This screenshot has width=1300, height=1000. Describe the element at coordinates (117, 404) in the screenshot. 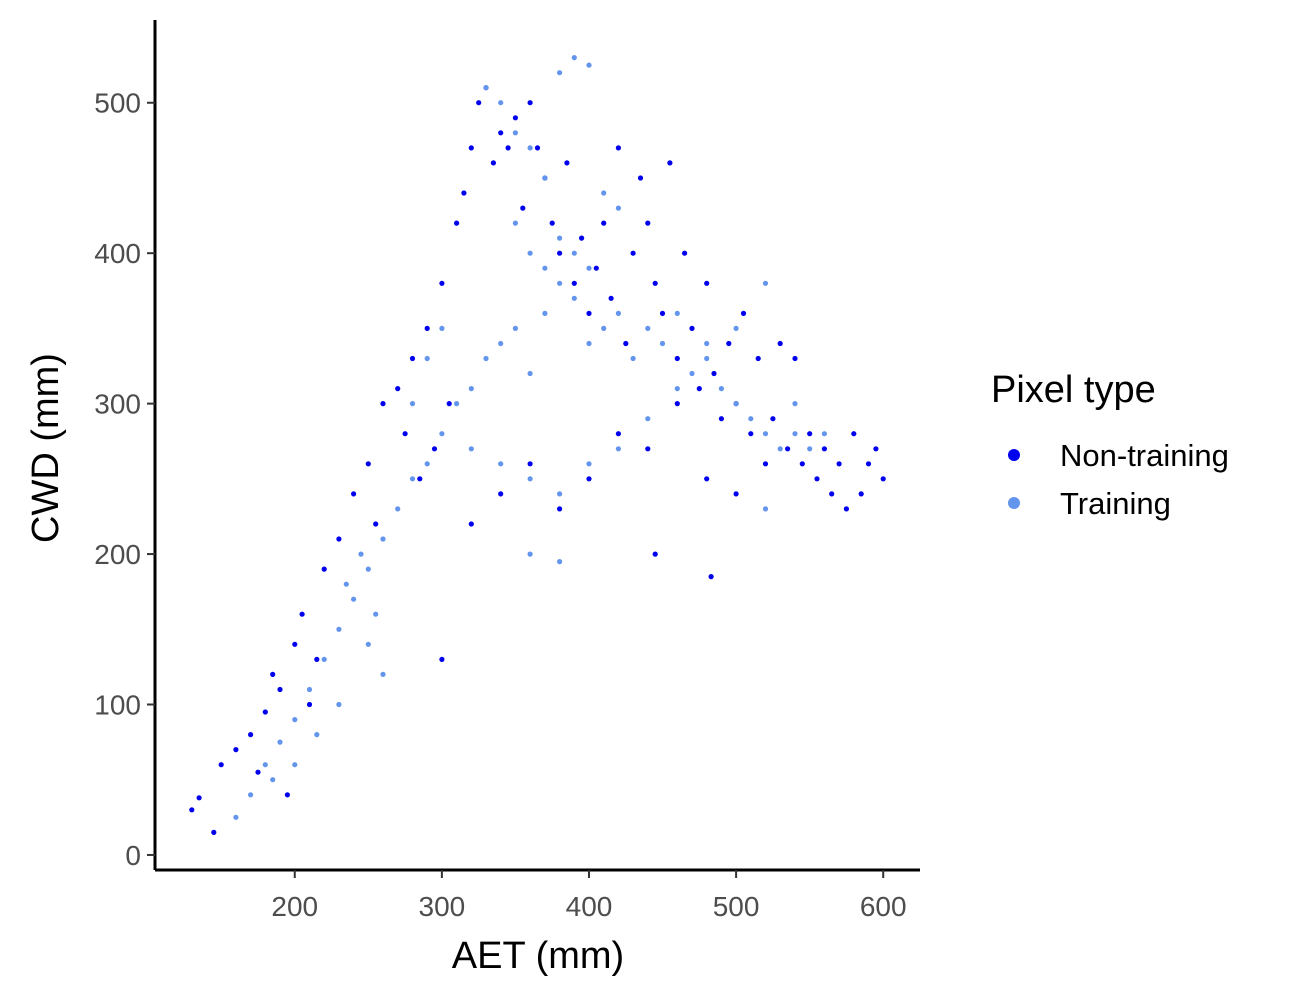

I see `y-tick-label-300: 300` at that location.